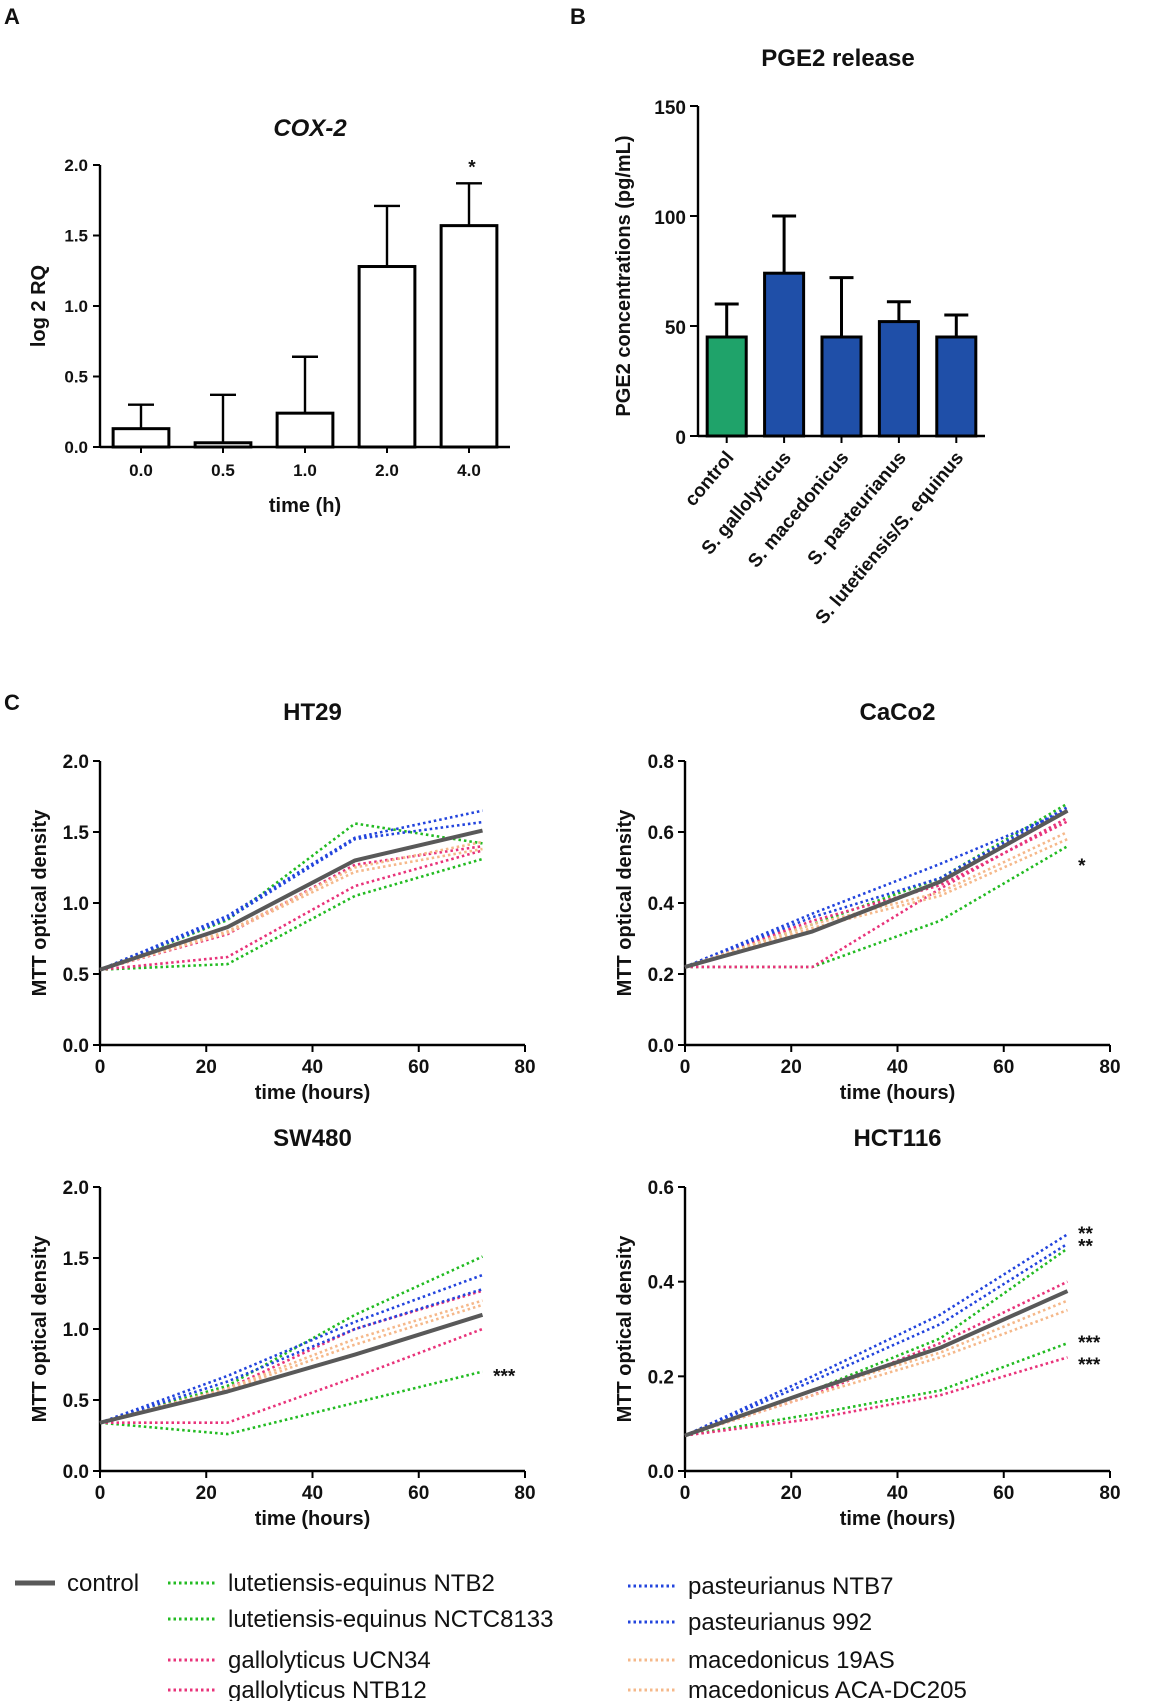 This screenshot has height=1701, width=1154. I want to click on cox2-y-tick-label: 0.5, so click(76, 377).